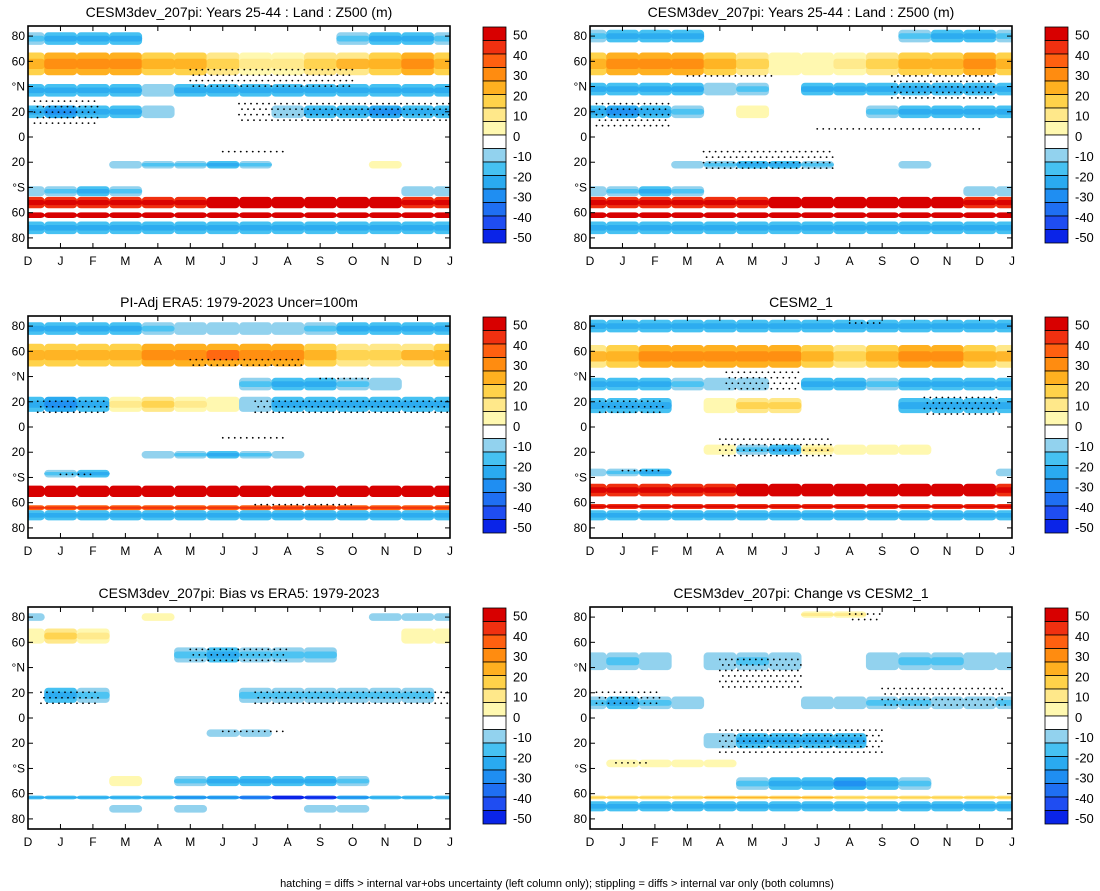 Image resolution: width=1100 pixels, height=891 pixels. I want to click on x-tick-label: S, so click(882, 551).